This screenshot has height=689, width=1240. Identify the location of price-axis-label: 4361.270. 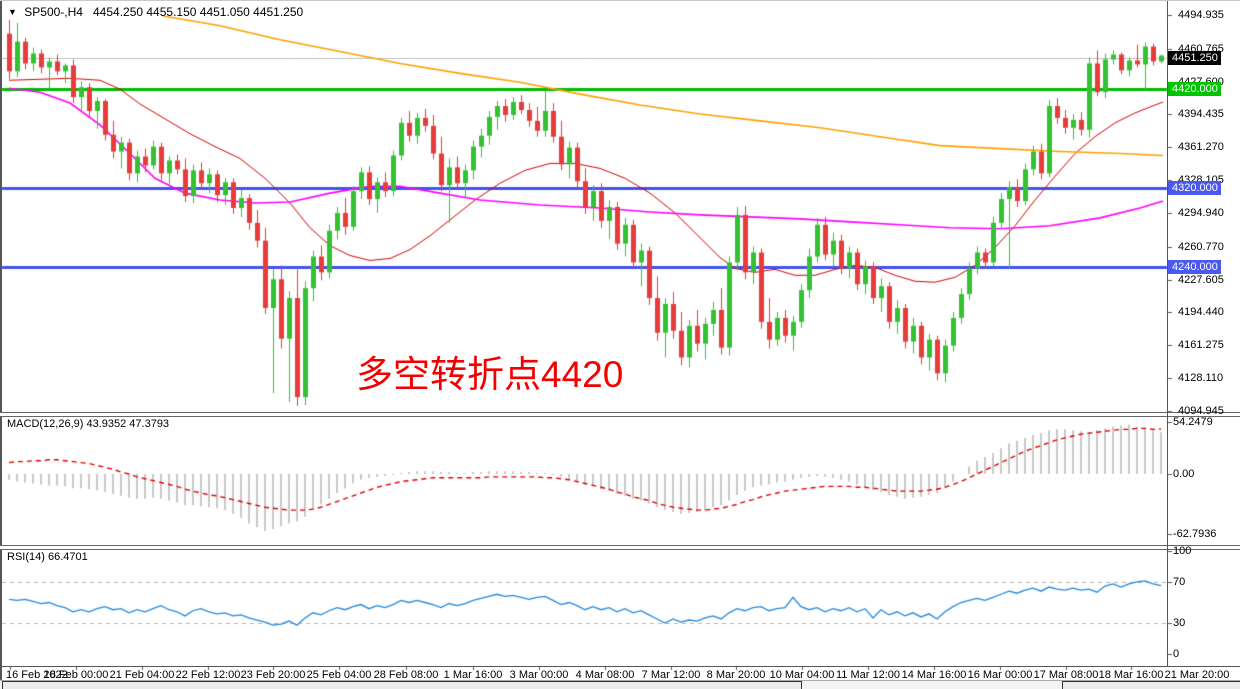
(1201, 147).